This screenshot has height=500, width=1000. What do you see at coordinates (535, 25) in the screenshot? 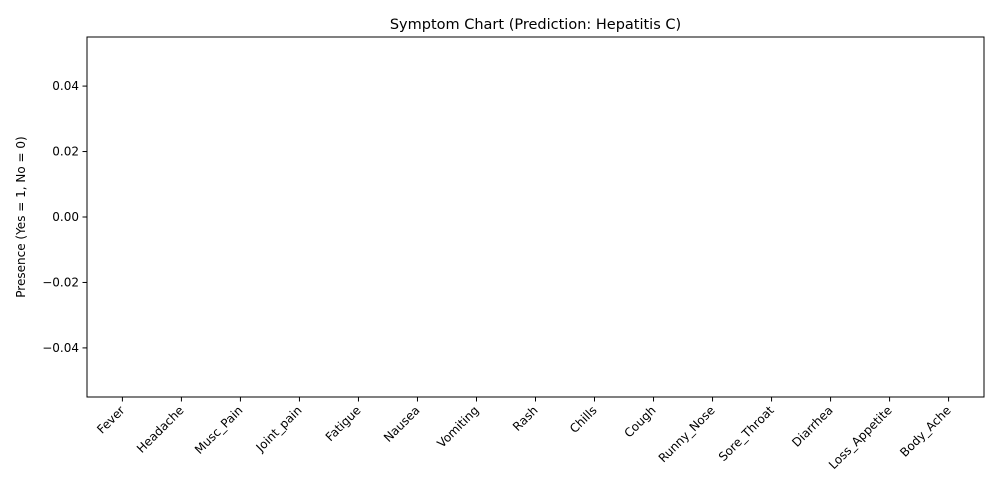
I see `chart-title: Symptom Chart (Prediction: Hepatitis C)` at bounding box center [535, 25].